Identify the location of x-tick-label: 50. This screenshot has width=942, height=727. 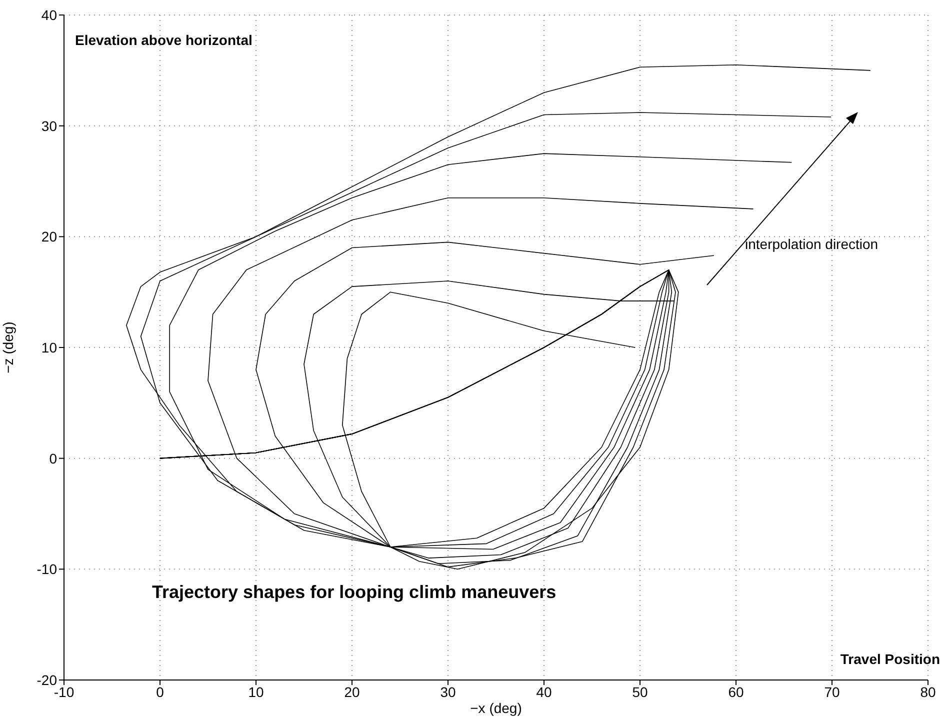
(640, 692).